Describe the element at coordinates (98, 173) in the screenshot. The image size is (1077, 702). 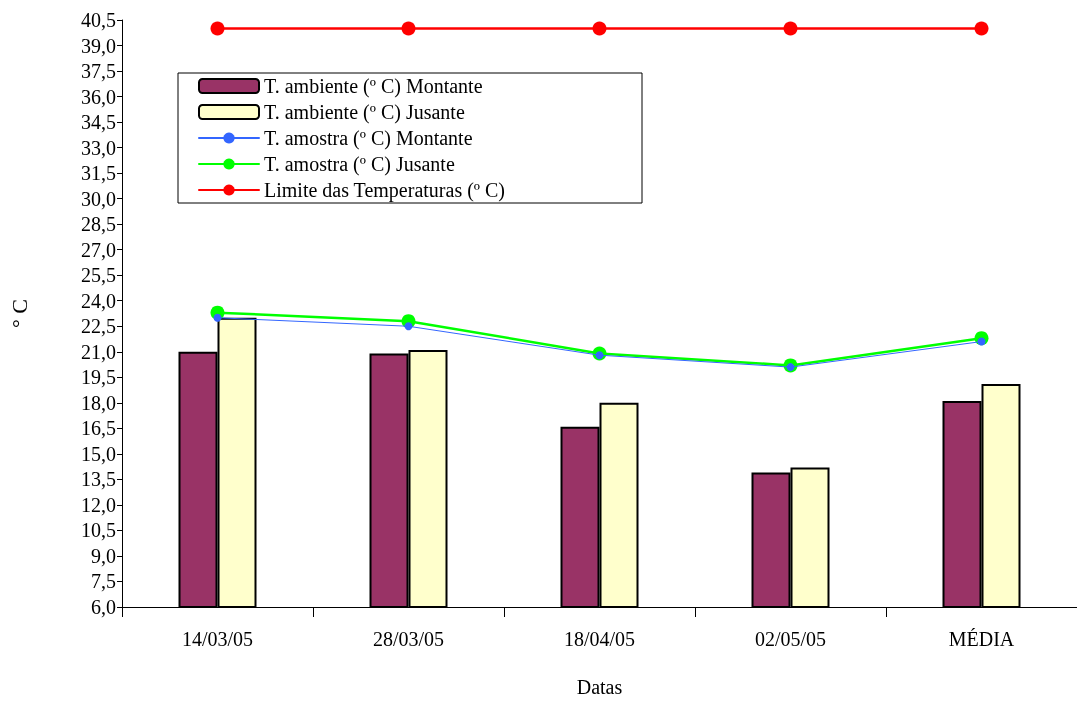
I see `y-tick-label: 31,5` at that location.